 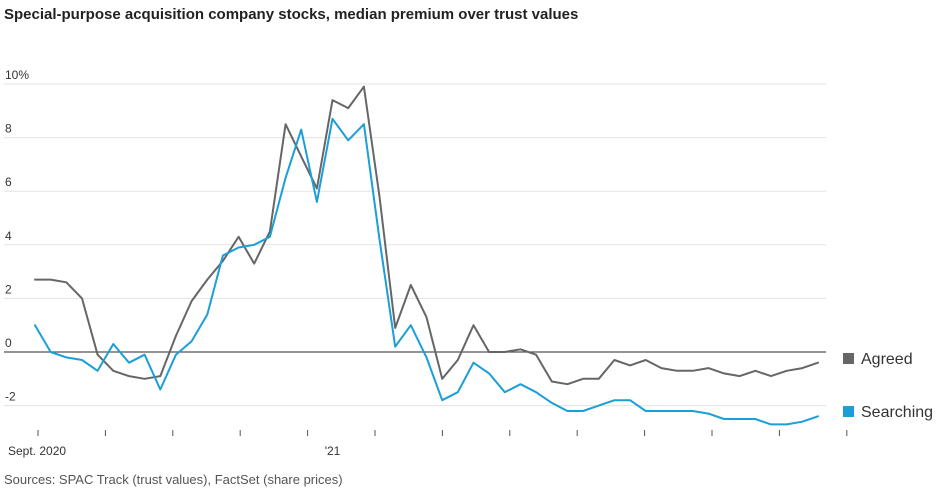 I want to click on legend-label-searching: Searching, so click(x=897, y=412).